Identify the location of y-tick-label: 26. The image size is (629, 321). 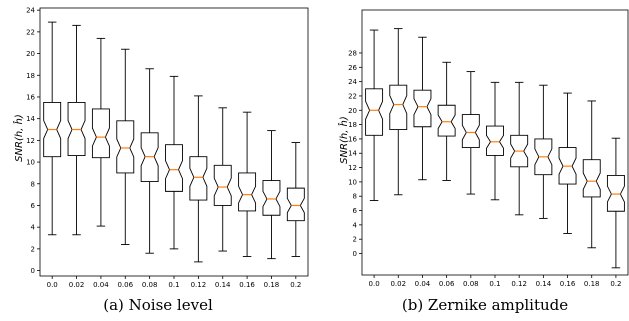
(352, 68).